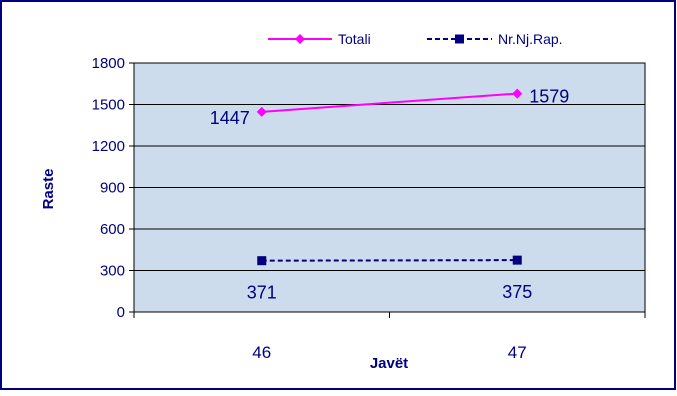 The height and width of the screenshot is (396, 677). Describe the element at coordinates (389, 363) in the screenshot. I see `x-axis-label: Javët` at that location.